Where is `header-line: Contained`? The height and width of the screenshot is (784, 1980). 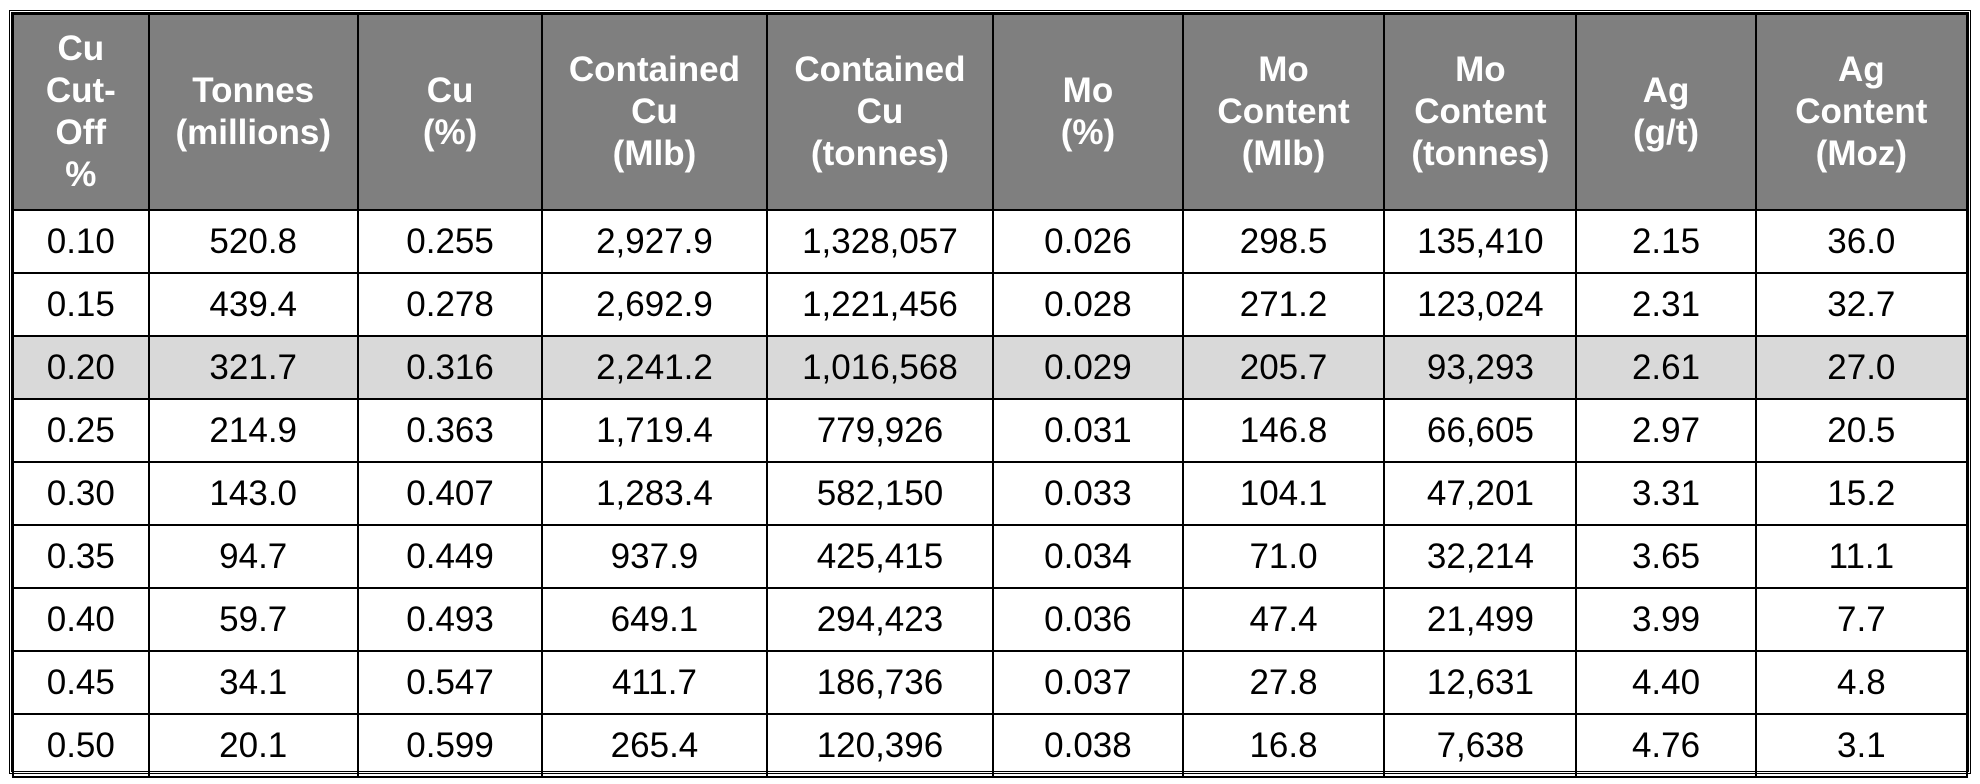
header-line: Contained is located at coordinates (880, 69).